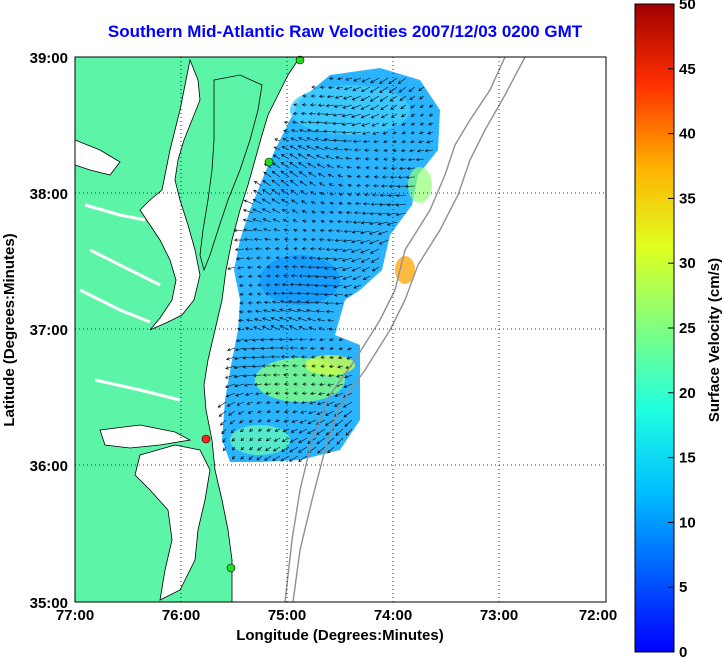 Image resolution: width=724 pixels, height=659 pixels. What do you see at coordinates (687, 263) in the screenshot?
I see `colorbar-tick-label: 30` at bounding box center [687, 263].